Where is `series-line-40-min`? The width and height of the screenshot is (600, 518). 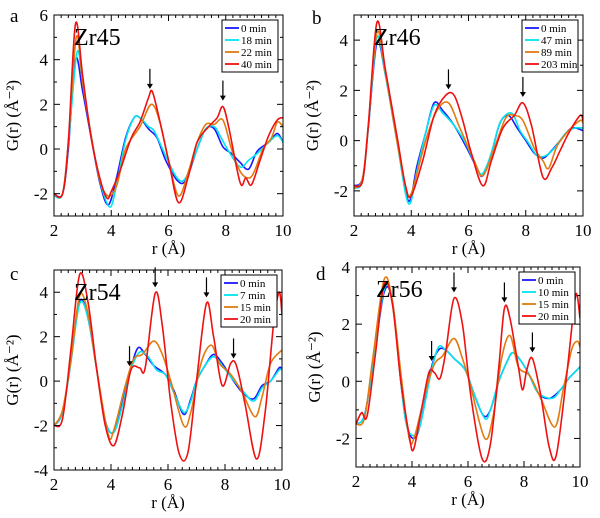
series-line-40-min is located at coordinates (168, 112).